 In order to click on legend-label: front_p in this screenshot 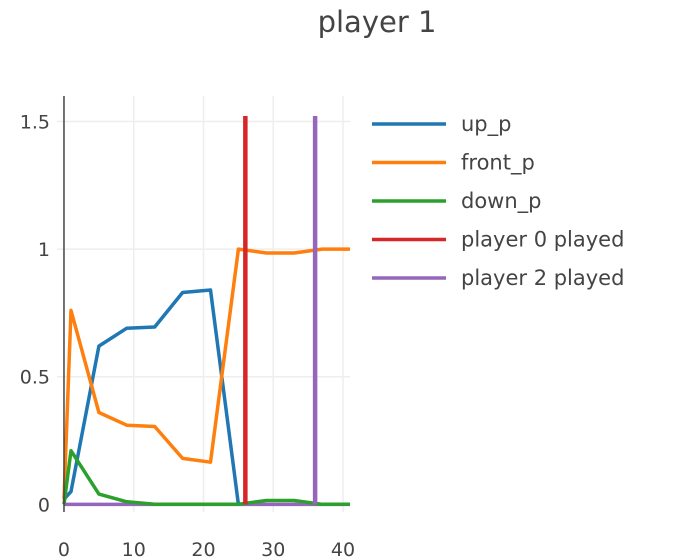, I will do `click(498, 163)`.